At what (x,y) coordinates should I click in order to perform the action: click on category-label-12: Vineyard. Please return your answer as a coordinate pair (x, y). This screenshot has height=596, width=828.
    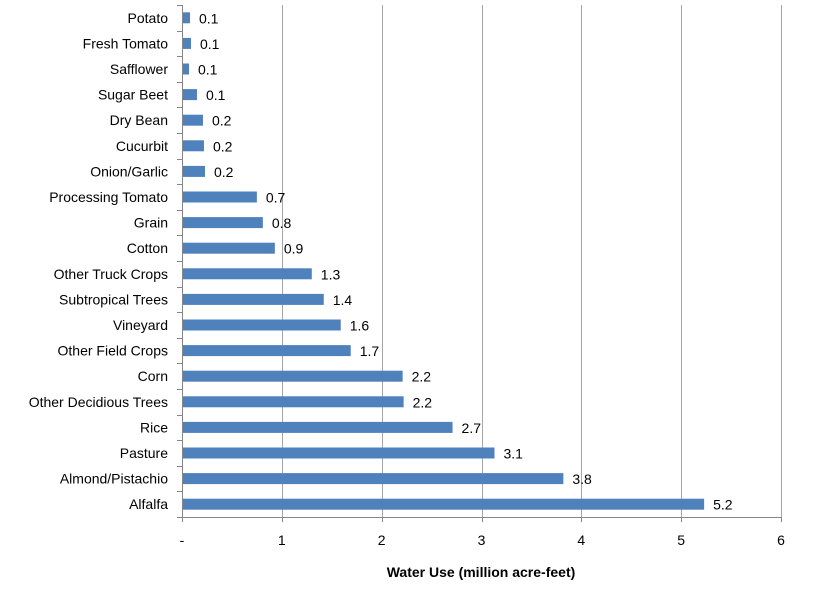
    Looking at the image, I should click on (140, 325).